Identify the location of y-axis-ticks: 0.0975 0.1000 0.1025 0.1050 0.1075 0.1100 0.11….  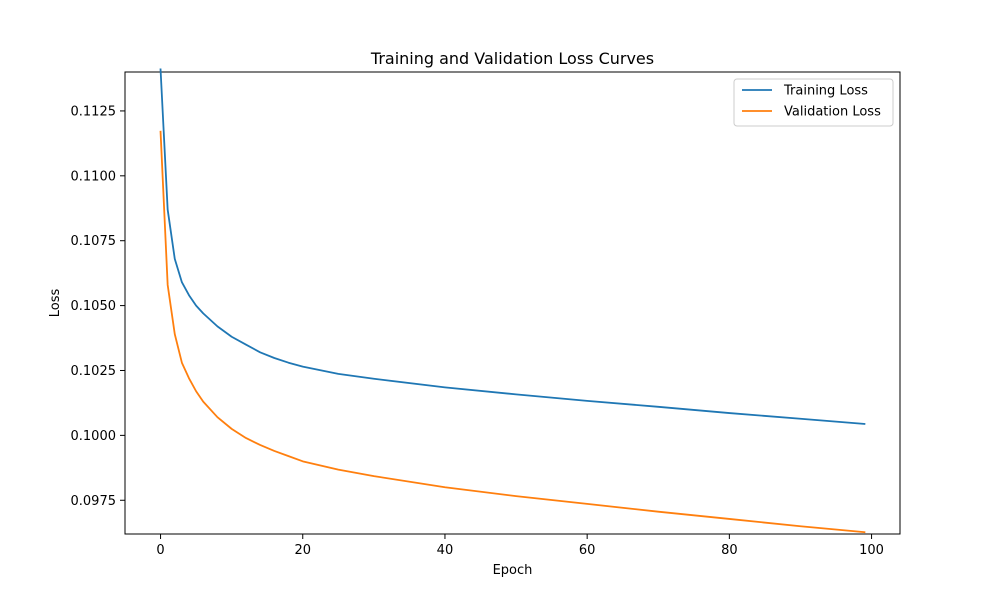
(98, 306).